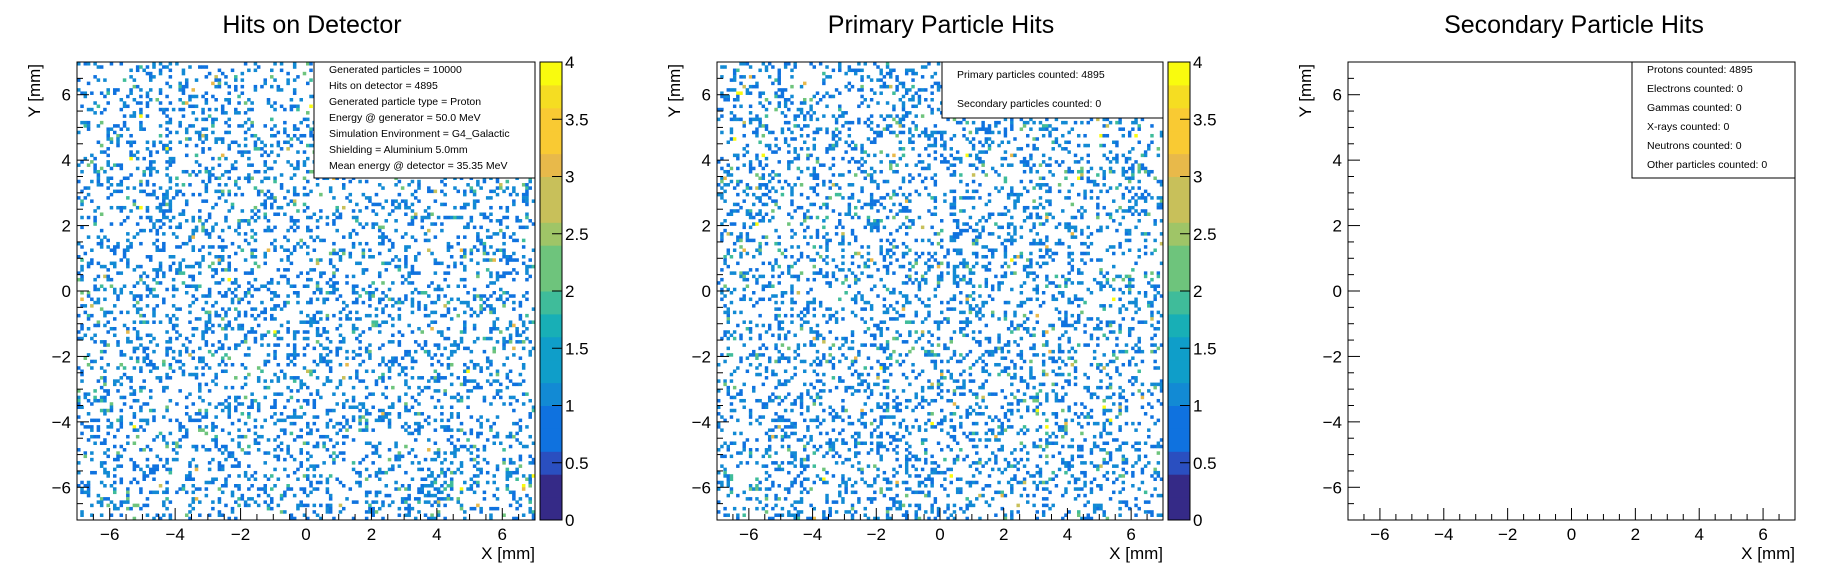 This screenshot has height=575, width=1848. What do you see at coordinates (577, 119) in the screenshot?
I see `colorbar-tick-label: 3.5` at bounding box center [577, 119].